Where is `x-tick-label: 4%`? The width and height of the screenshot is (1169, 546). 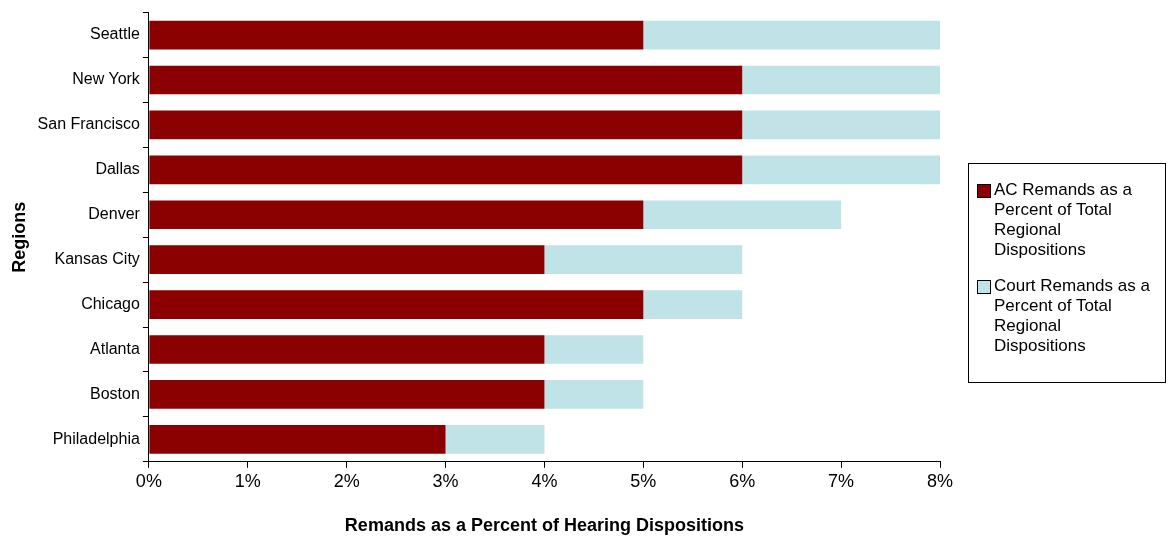
x-tick-label: 4% is located at coordinates (544, 480).